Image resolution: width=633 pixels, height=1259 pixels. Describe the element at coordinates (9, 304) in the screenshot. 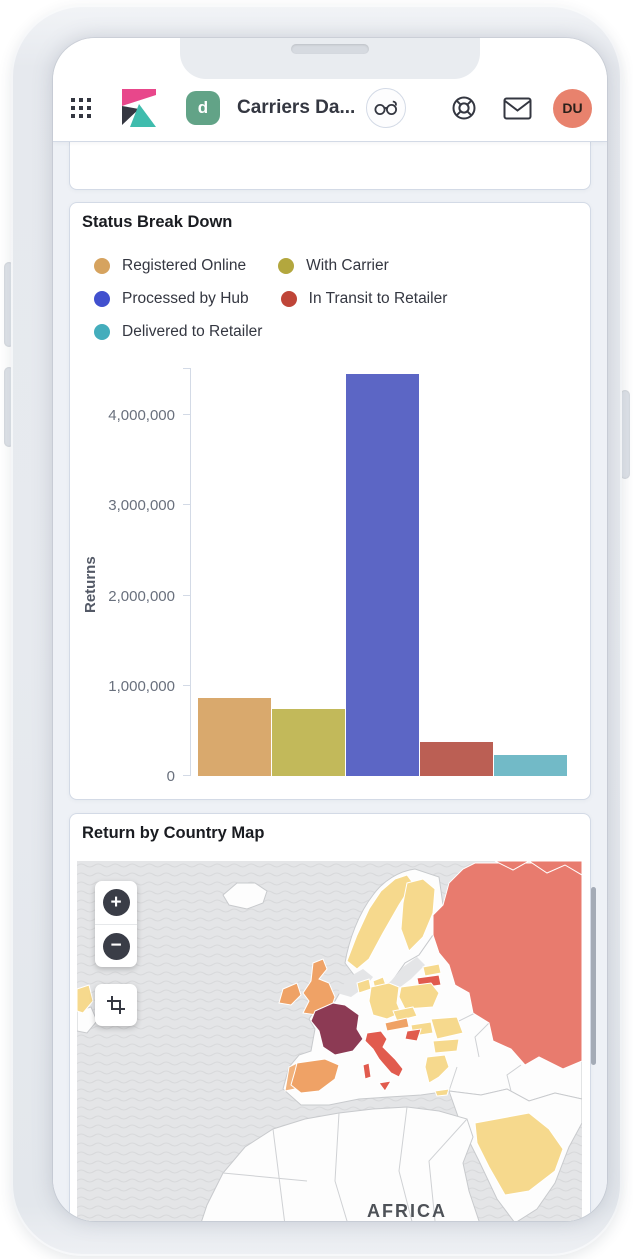

I see `volume-up-button` at that location.